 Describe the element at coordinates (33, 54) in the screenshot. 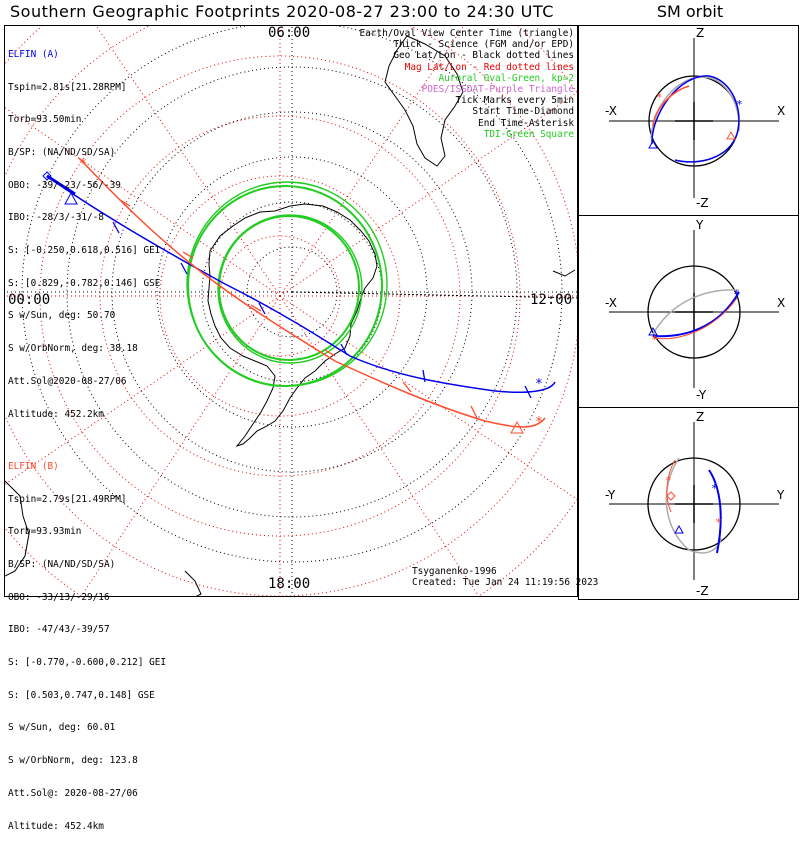

I see `elfin-a-name: ELFIN (A)` at that location.